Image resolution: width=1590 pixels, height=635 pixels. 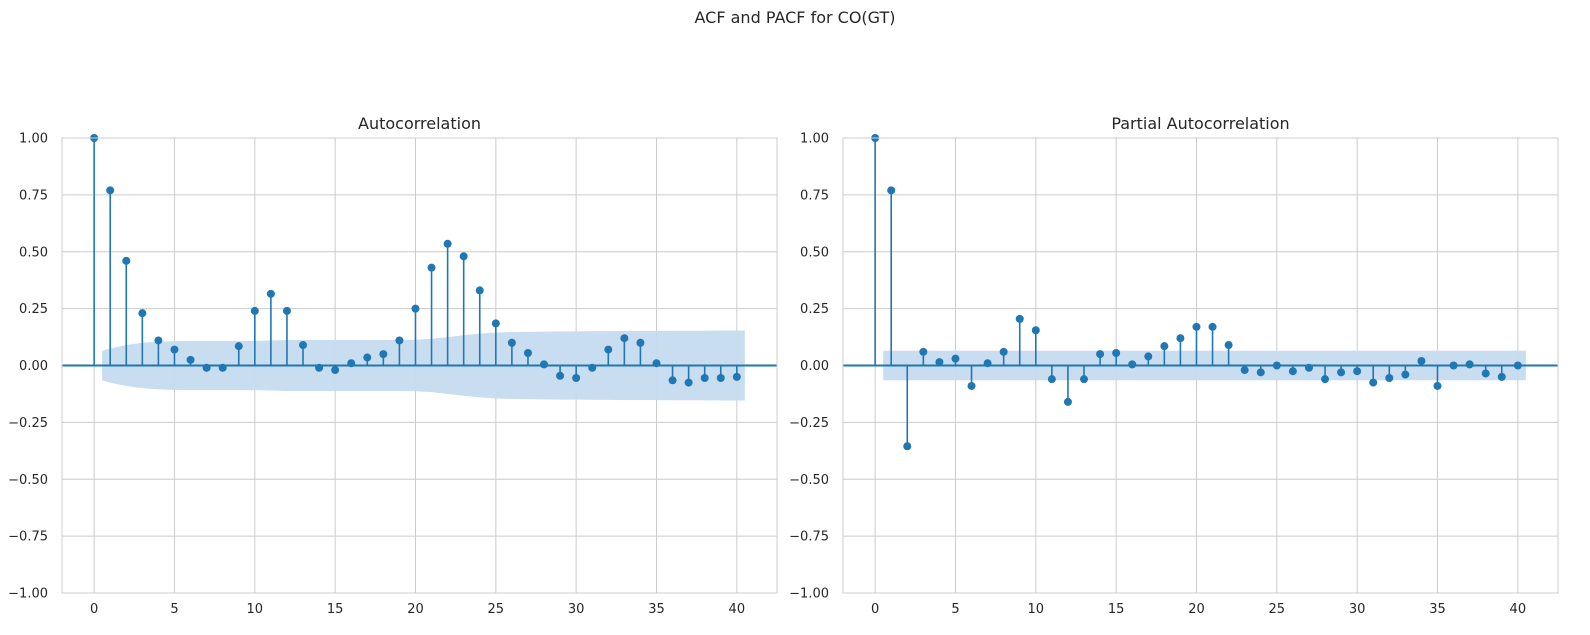 I want to click on x-tick-label: 40, so click(x=1518, y=609).